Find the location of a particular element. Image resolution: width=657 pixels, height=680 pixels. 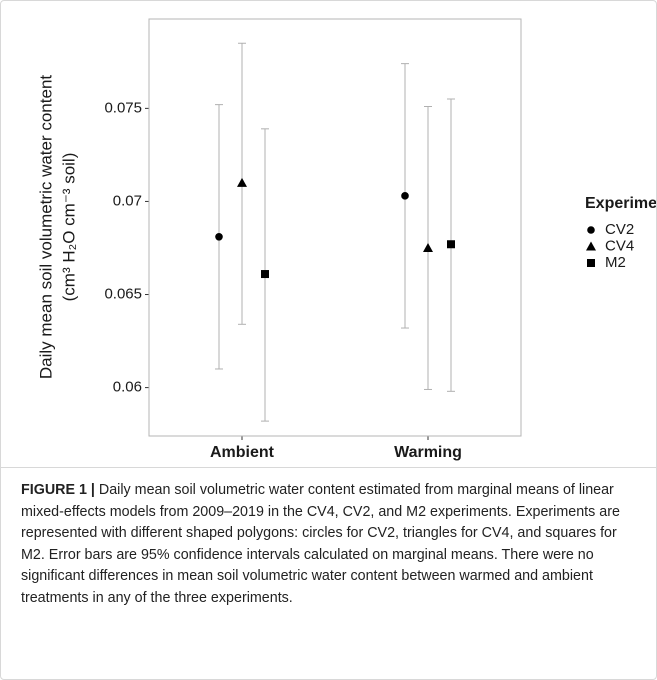

y-tick-label: 0.075 is located at coordinates (123, 107).